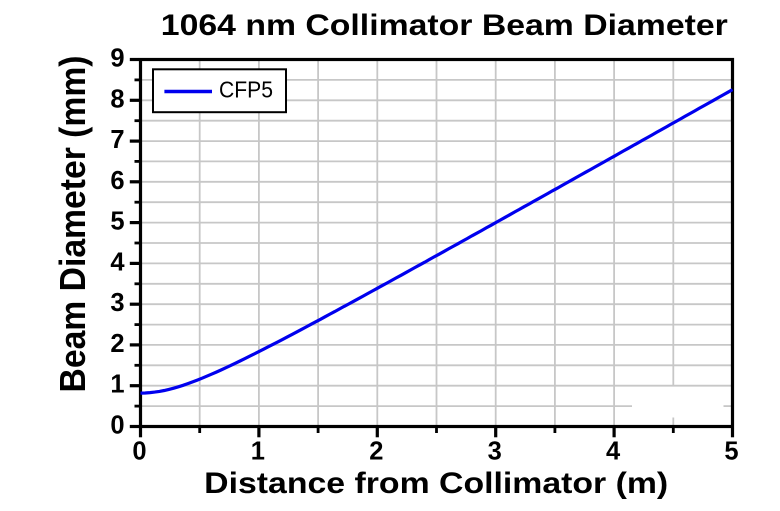  I want to click on svg-text: Distance from Collimator (m), so click(436, 483).